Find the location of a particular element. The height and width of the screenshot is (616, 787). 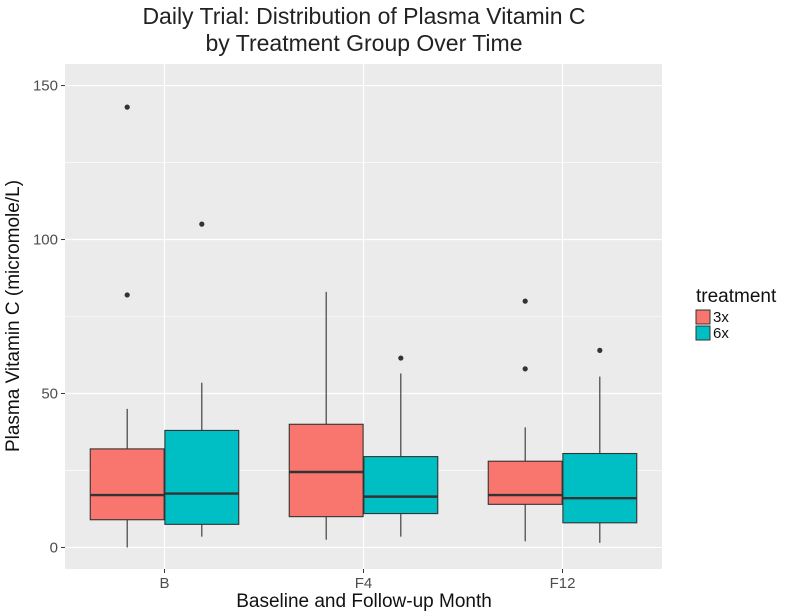

legend-key-6x is located at coordinates (703, 333).